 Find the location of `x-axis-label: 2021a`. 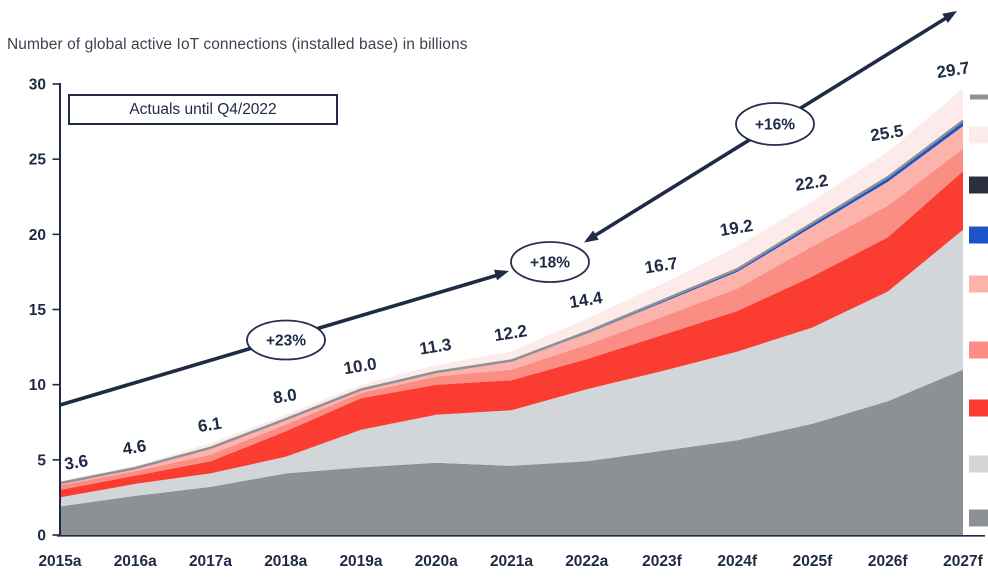

x-axis-label: 2021a is located at coordinates (511, 561).